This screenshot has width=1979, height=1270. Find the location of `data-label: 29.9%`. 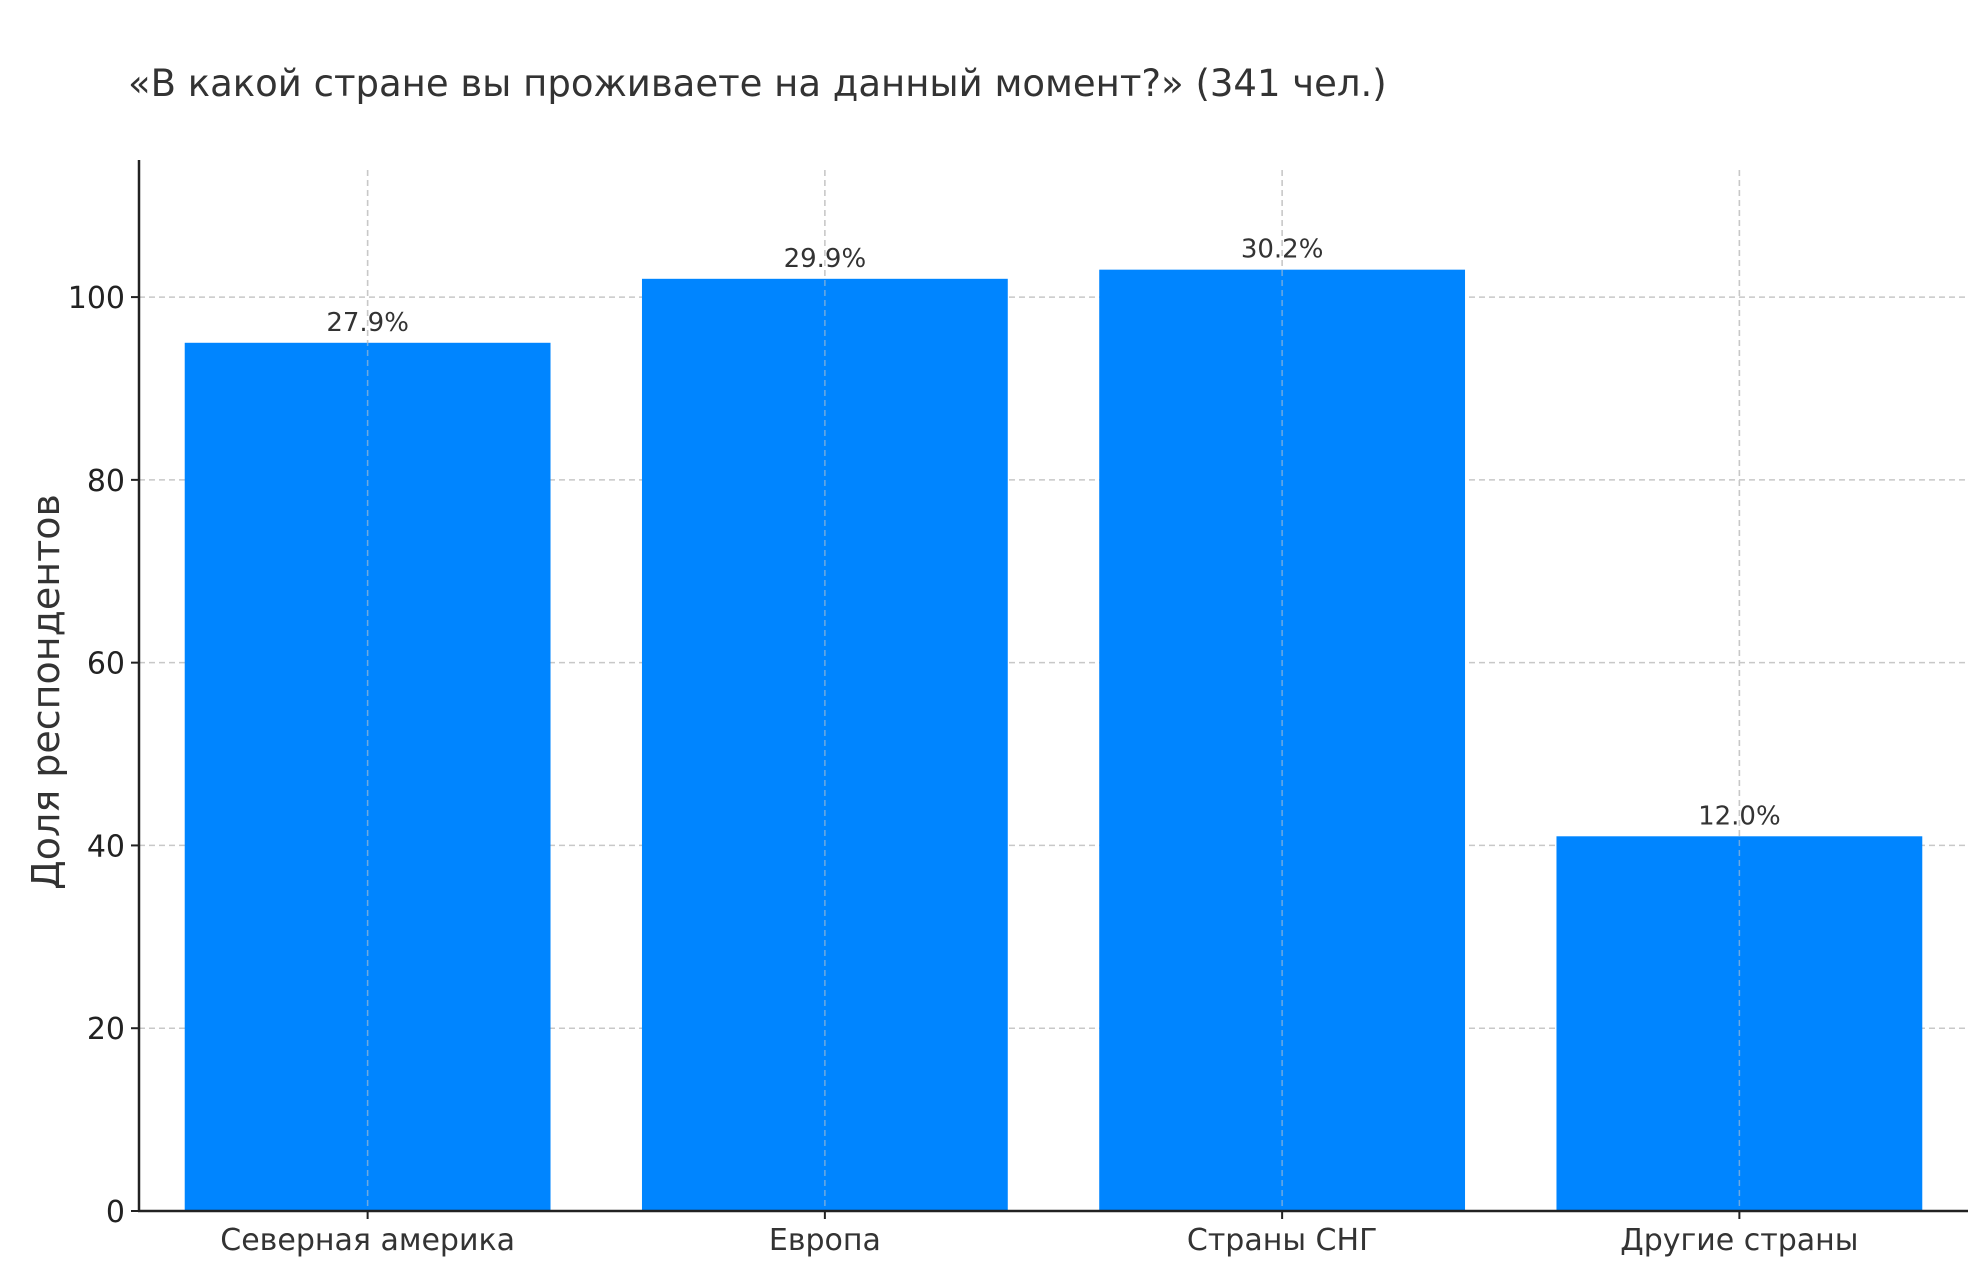

data-label: 29.9% is located at coordinates (825, 259).